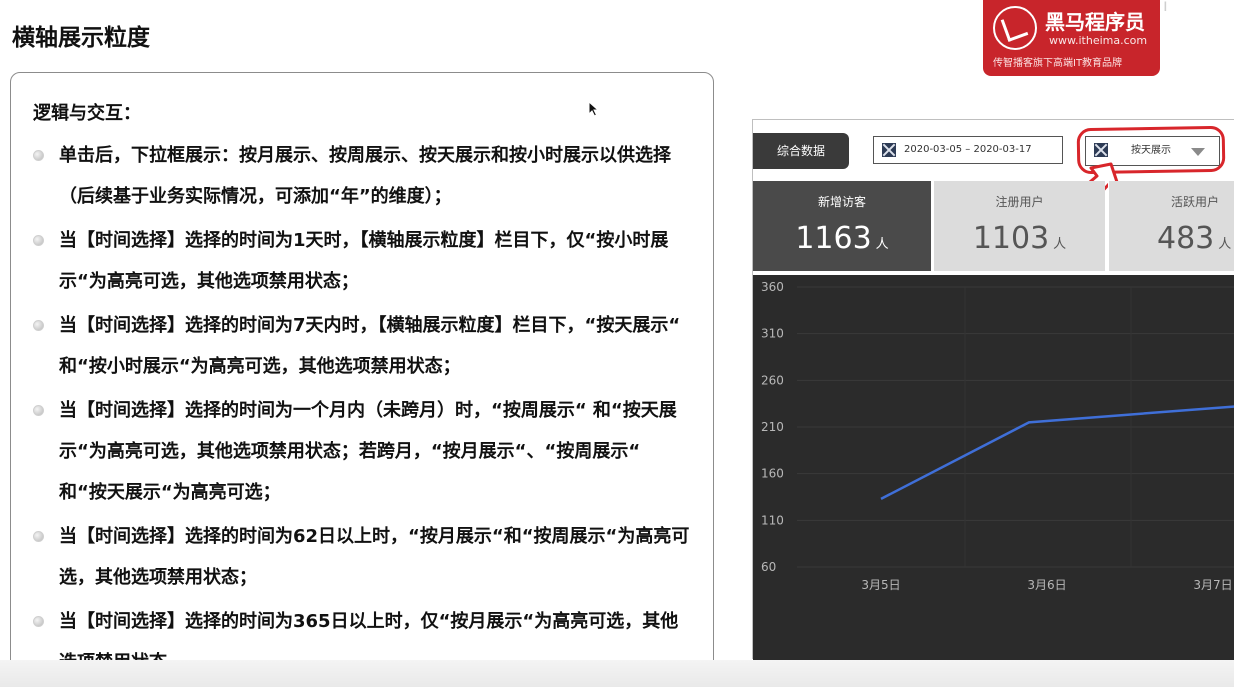 The height and width of the screenshot is (687, 1234). Describe the element at coordinates (772, 380) in the screenshot. I see `y-tick-label: 260` at that location.